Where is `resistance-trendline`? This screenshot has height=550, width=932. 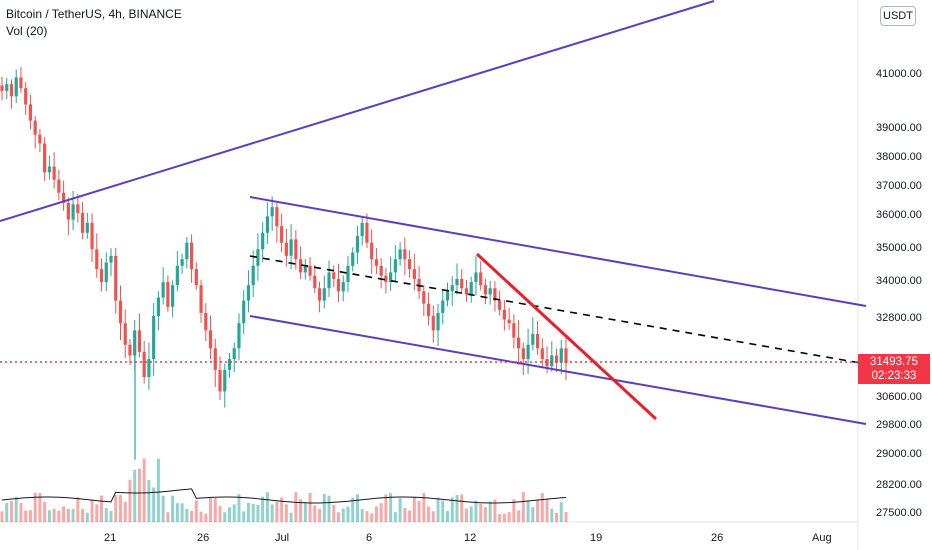
resistance-trendline is located at coordinates (566, 336).